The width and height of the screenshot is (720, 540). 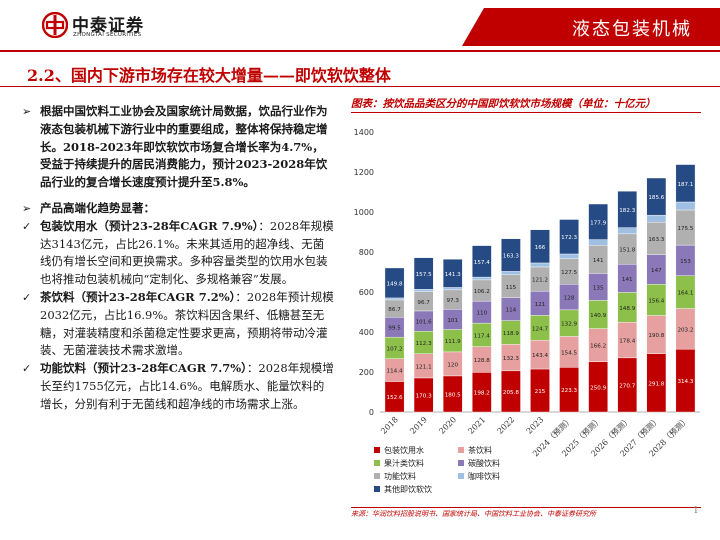 What do you see at coordinates (482, 394) in the screenshot?
I see `data-label: 198.2` at bounding box center [482, 394].